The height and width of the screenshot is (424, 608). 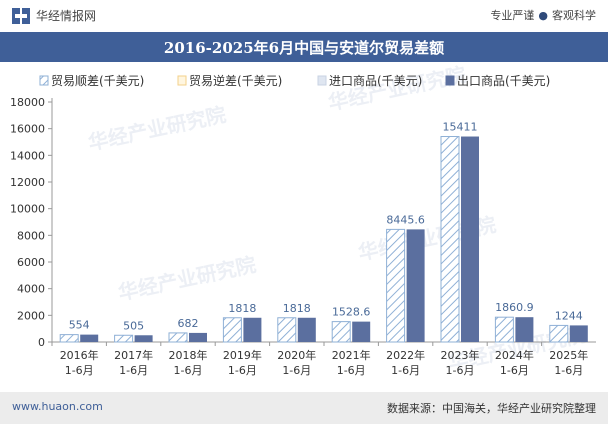 What do you see at coordinates (27, 182) in the screenshot?
I see `y-tick-label: 12000` at bounding box center [27, 182].